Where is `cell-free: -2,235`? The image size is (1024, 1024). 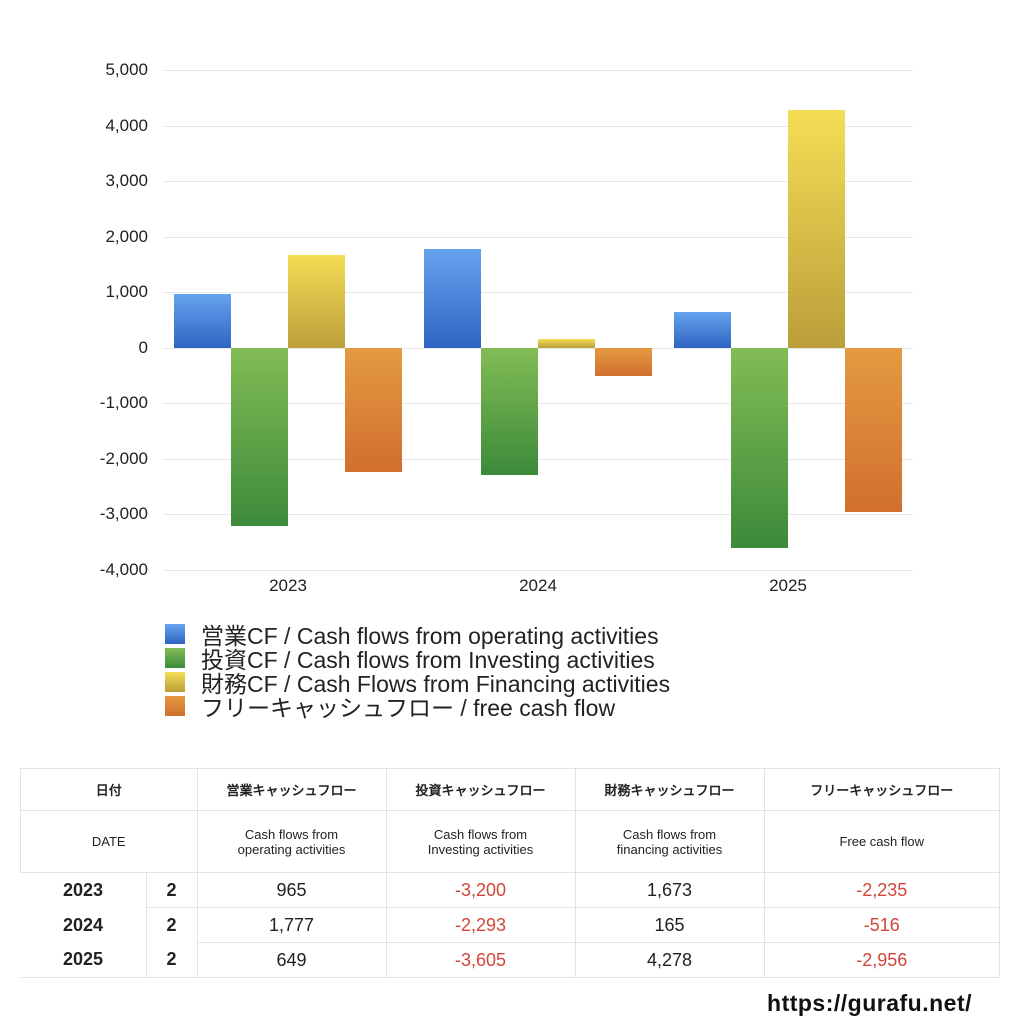 cell-free: -2,235 is located at coordinates (881, 890).